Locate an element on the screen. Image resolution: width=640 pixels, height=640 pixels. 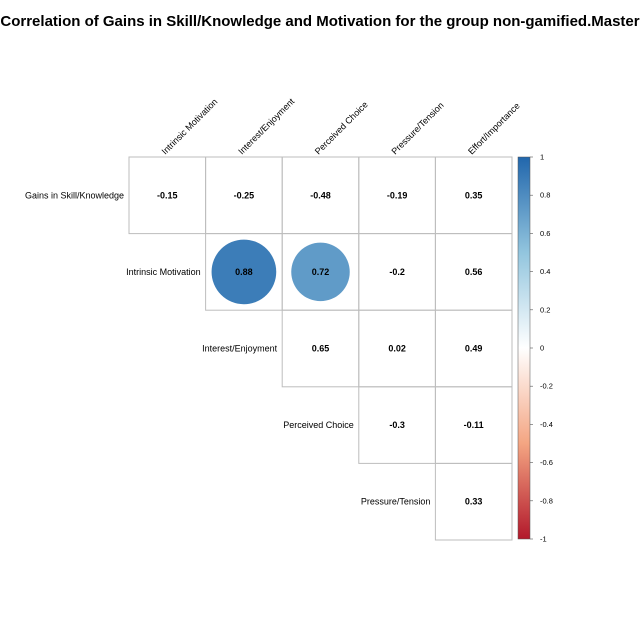
row-label-0: Gains in Skill/Knowledge is located at coordinates (74, 195).